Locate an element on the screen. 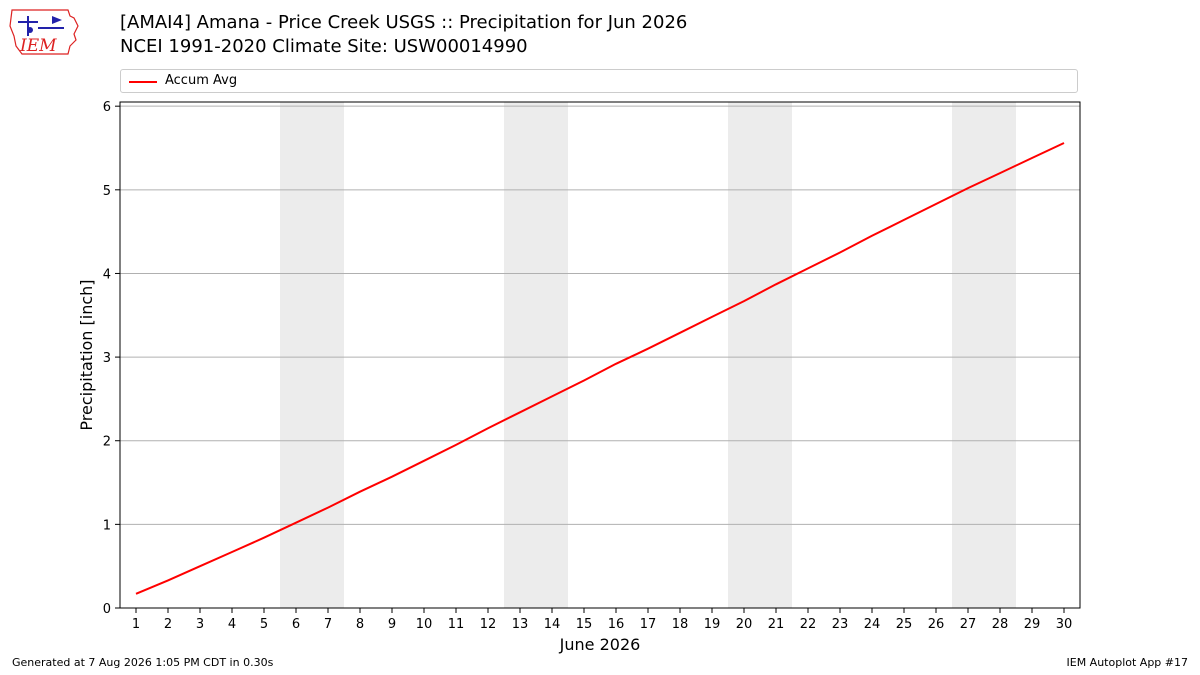 This screenshot has height=675, width=1200. x-tick-label: 14 is located at coordinates (552, 624).